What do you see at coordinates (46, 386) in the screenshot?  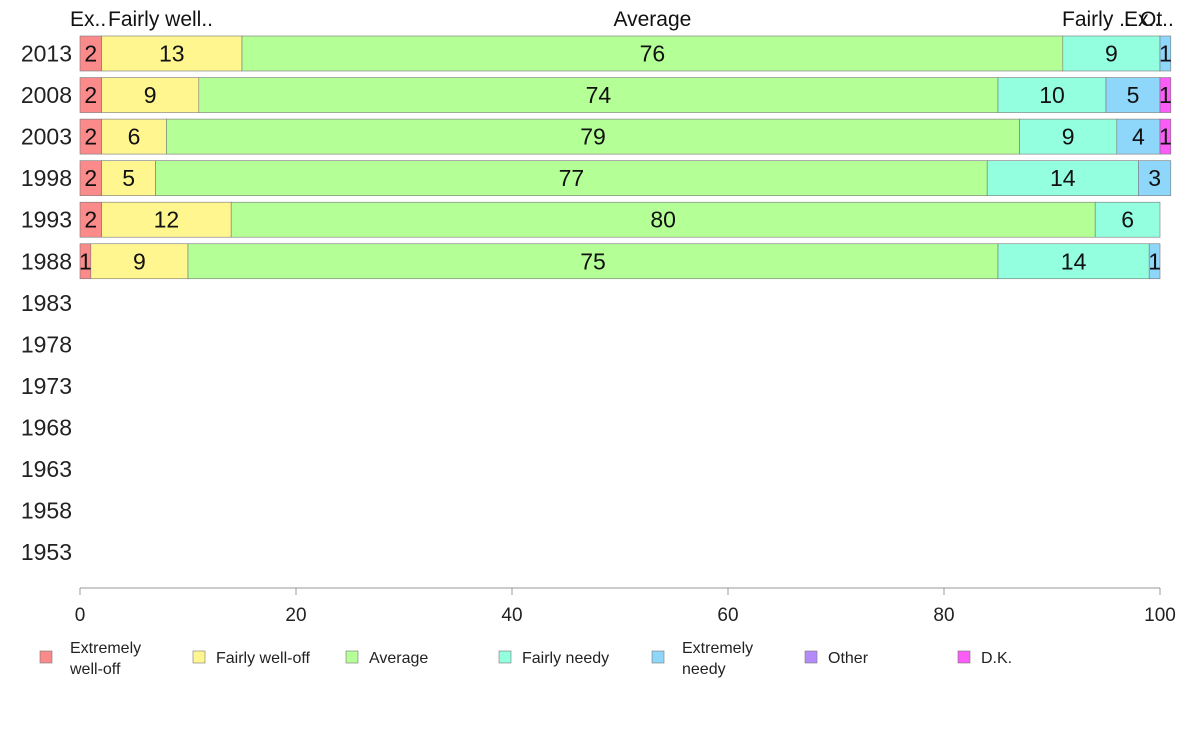 I see `year-label: 1973` at bounding box center [46, 386].